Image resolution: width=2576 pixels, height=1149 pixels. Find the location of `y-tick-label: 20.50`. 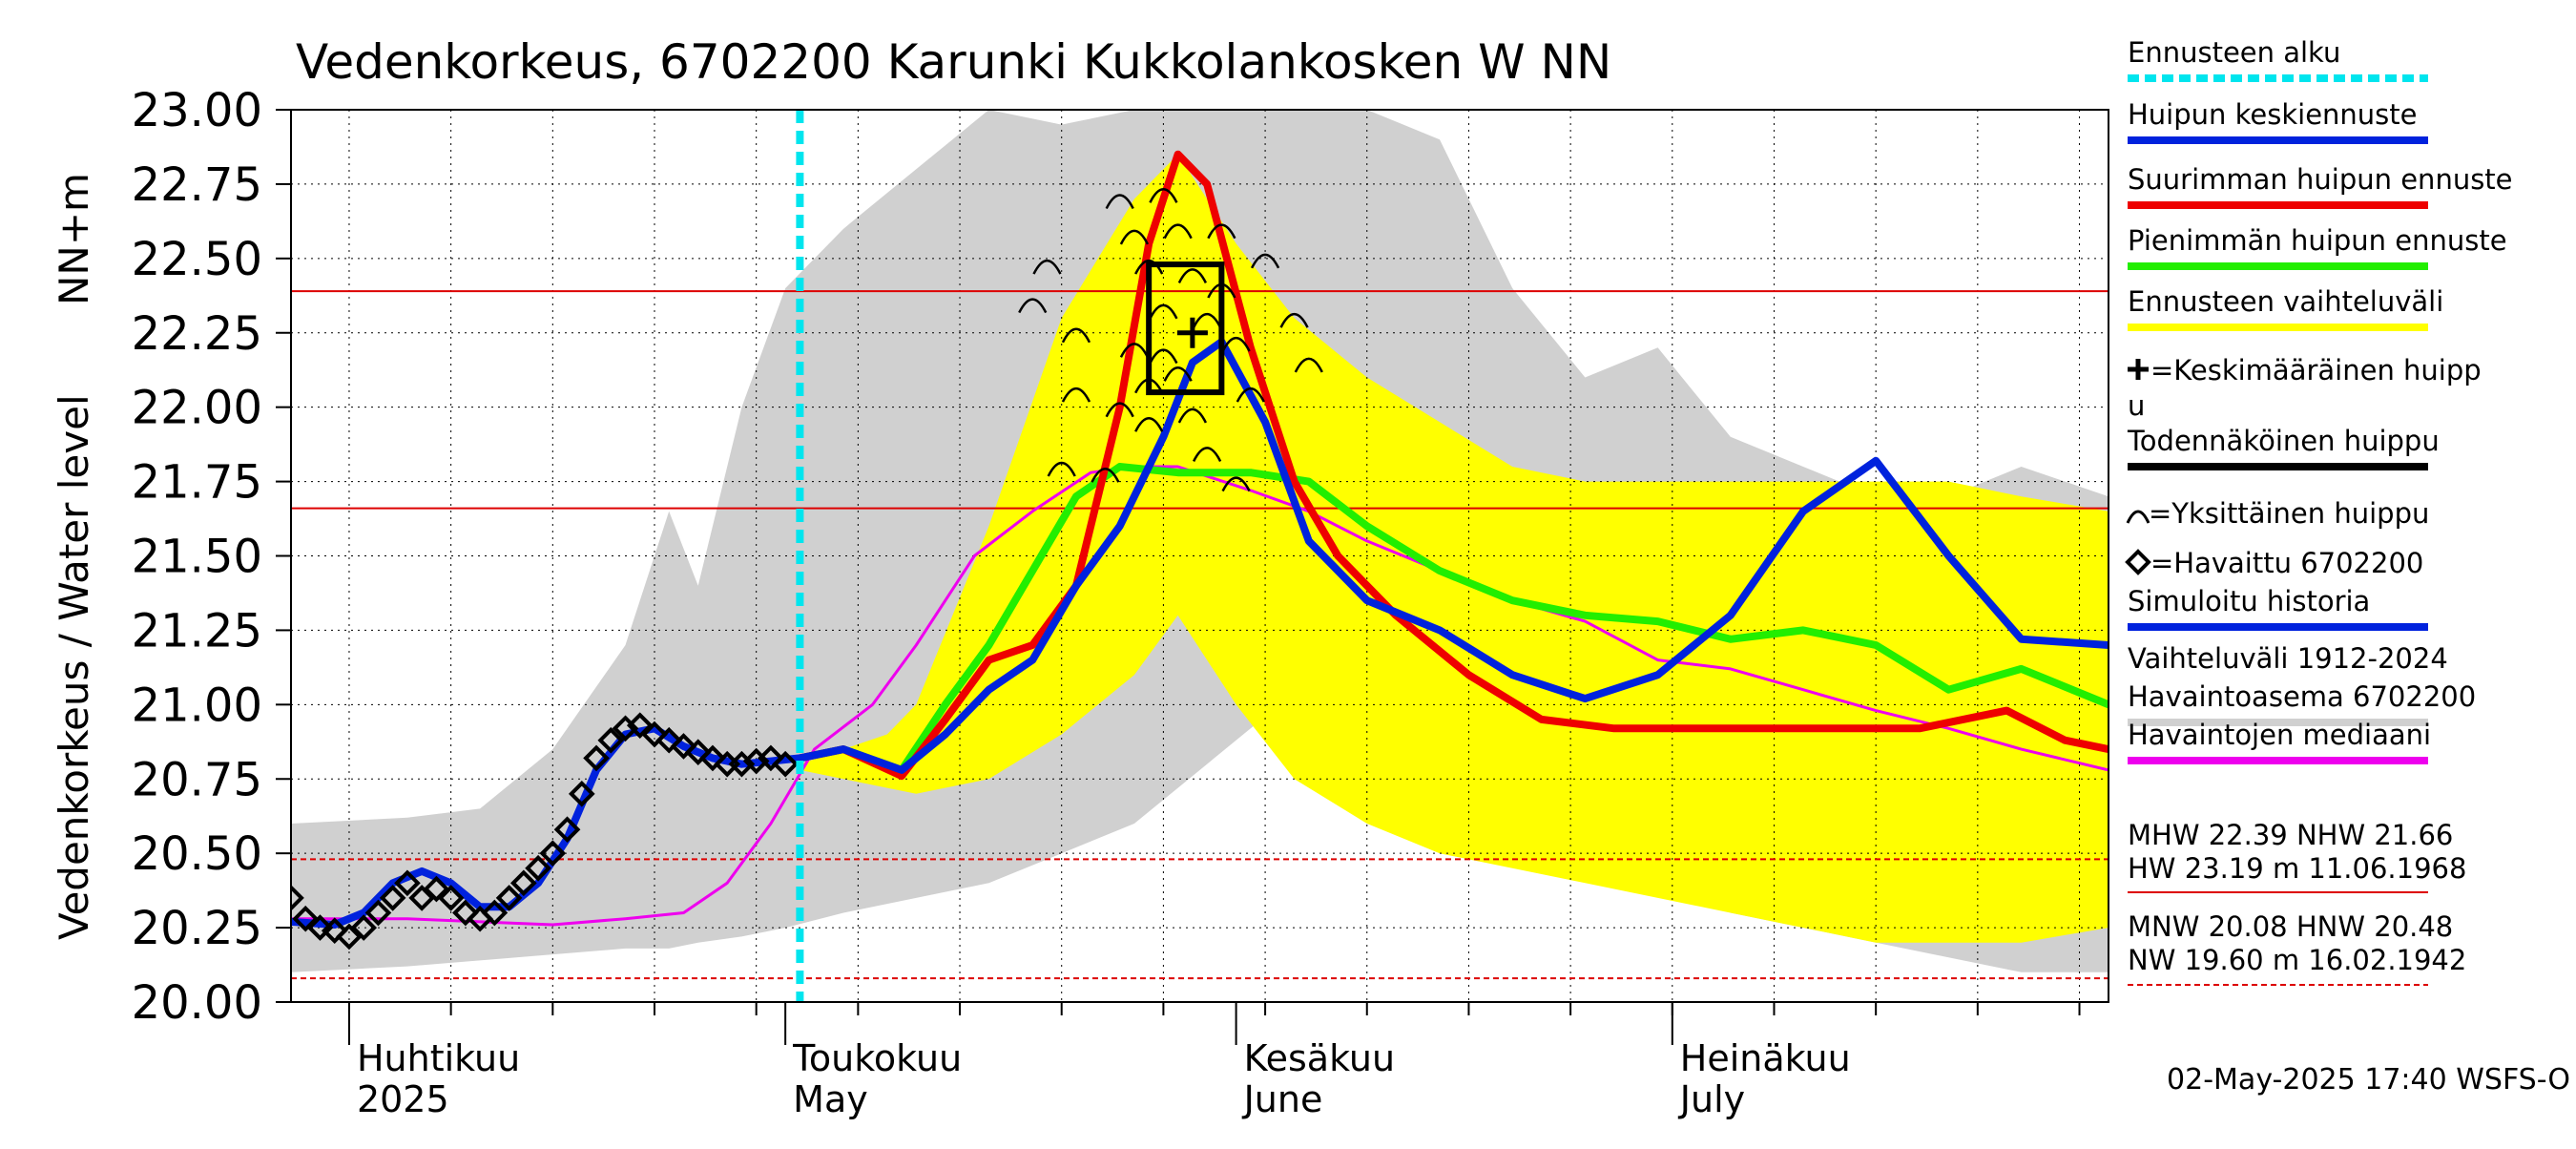

y-tick-label: 20.50 is located at coordinates (197, 854).